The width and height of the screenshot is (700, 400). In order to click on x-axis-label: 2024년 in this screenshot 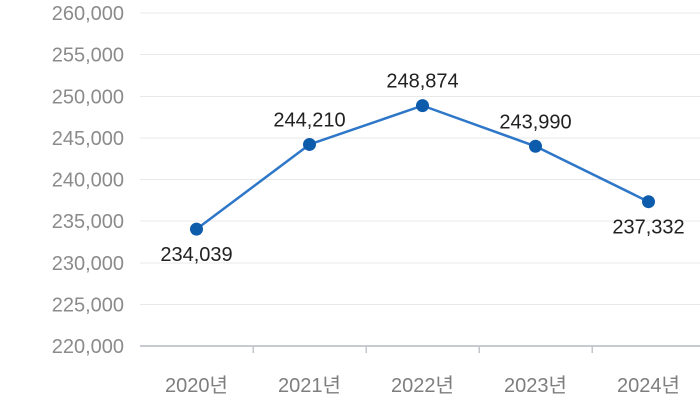, I will do `click(648, 385)`.